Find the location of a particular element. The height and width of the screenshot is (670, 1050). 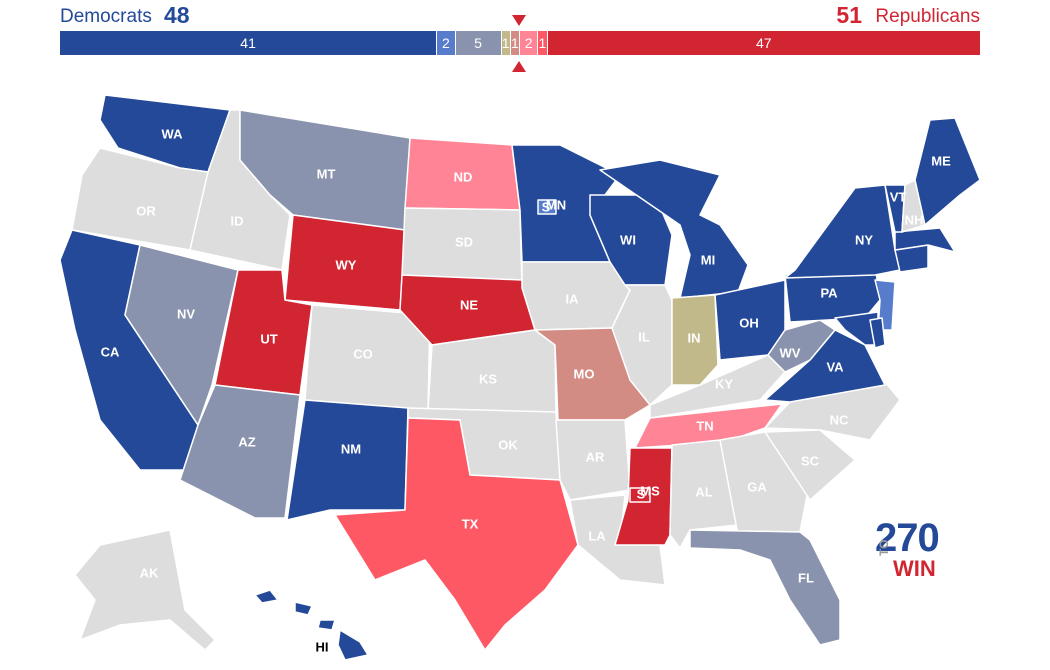

state-IN is located at coordinates (695, 340).